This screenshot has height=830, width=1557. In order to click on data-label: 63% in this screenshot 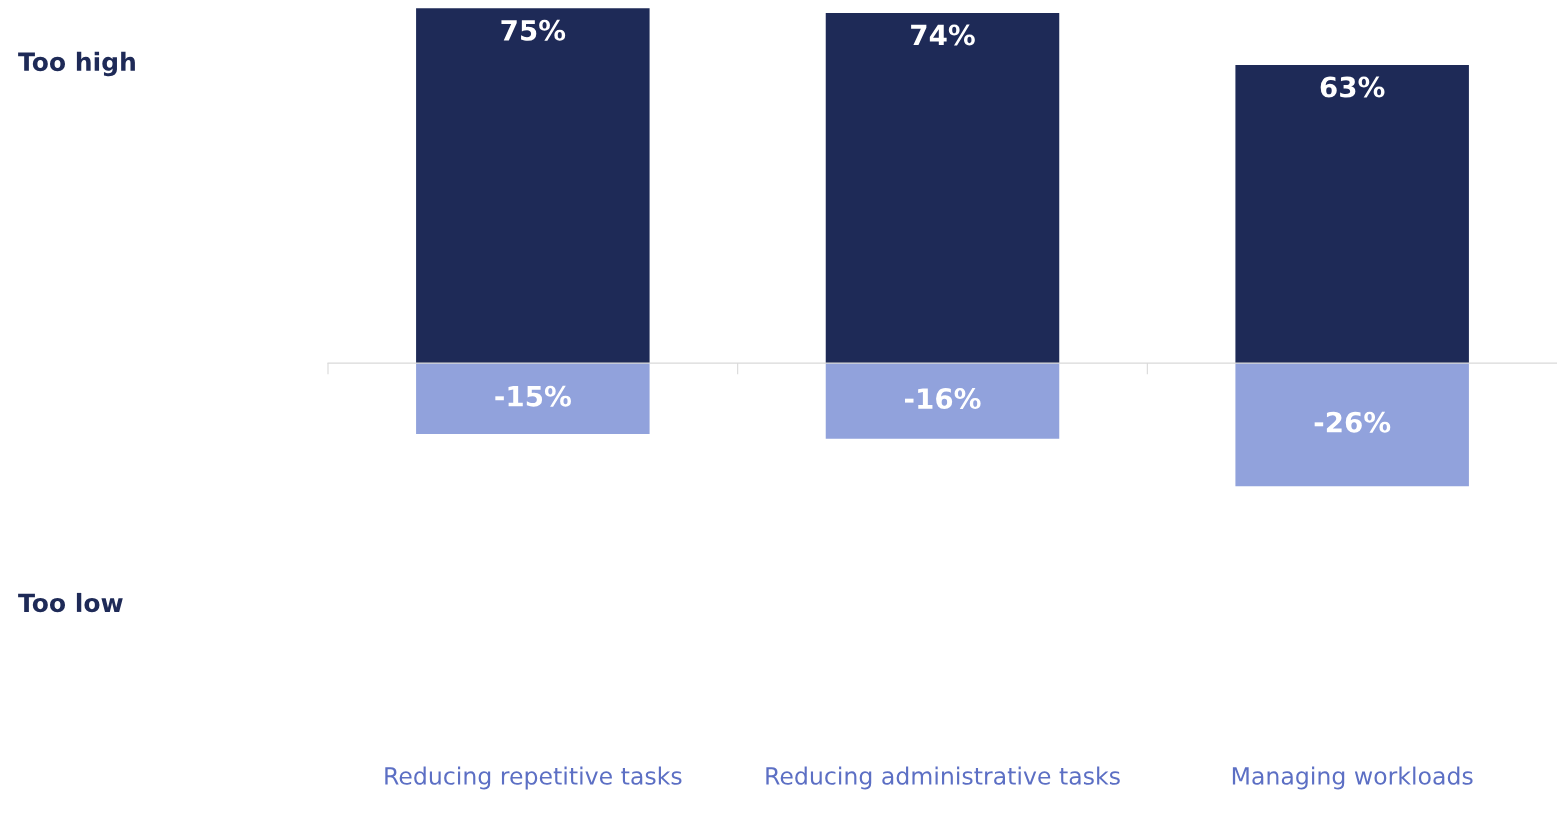, I will do `click(1352, 87)`.